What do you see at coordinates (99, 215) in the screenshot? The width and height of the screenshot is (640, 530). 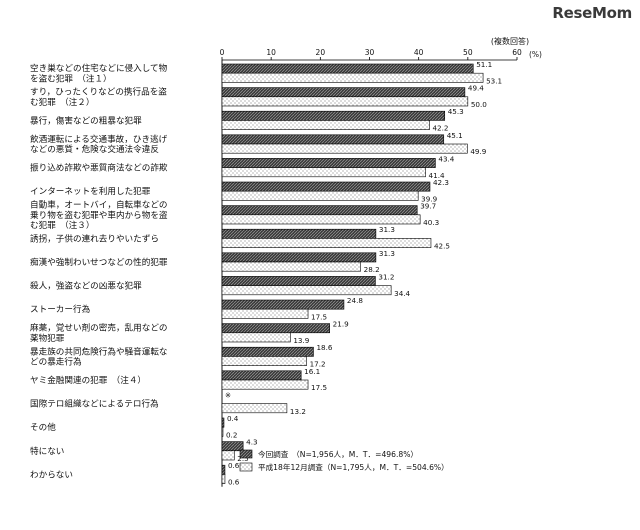 I see `category-label: 乗り物を盗む犯罪や車内から物を盗` at bounding box center [99, 215].